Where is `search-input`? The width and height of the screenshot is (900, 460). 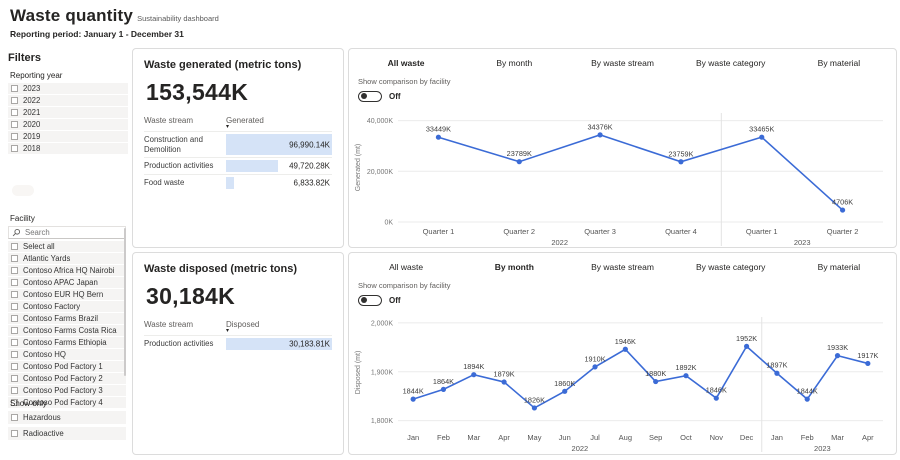
search-input is located at coordinates (65, 232).